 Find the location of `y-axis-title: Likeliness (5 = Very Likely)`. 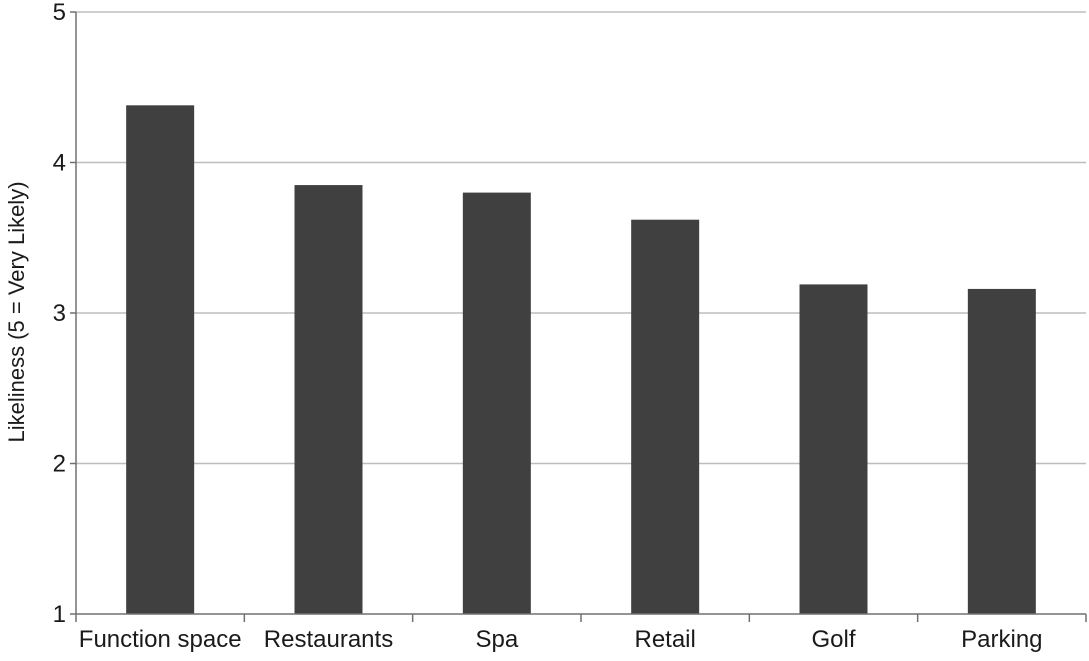

y-axis-title: Likeliness (5 = Very Likely) is located at coordinates (16, 311).